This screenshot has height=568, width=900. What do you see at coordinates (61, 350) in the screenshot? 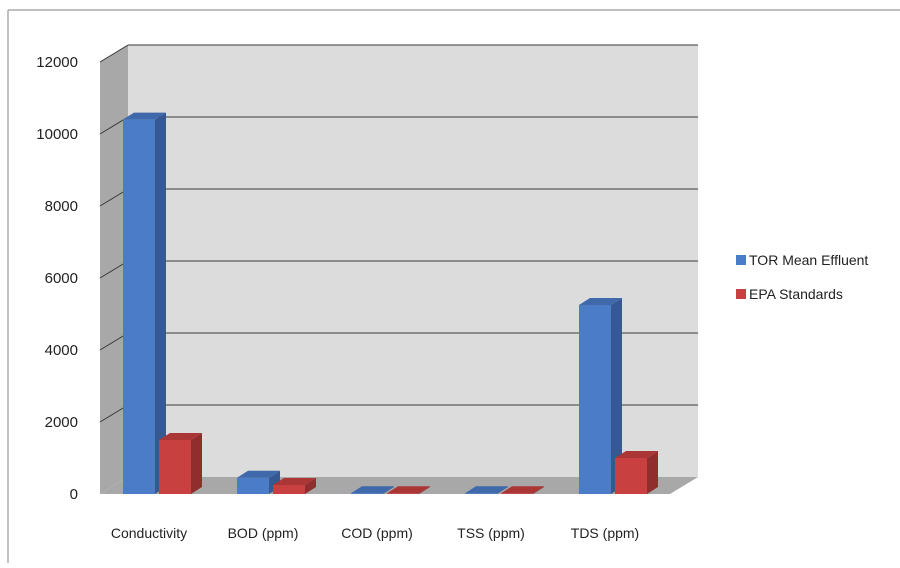
I see `y-tick-label: 4000` at bounding box center [61, 350].